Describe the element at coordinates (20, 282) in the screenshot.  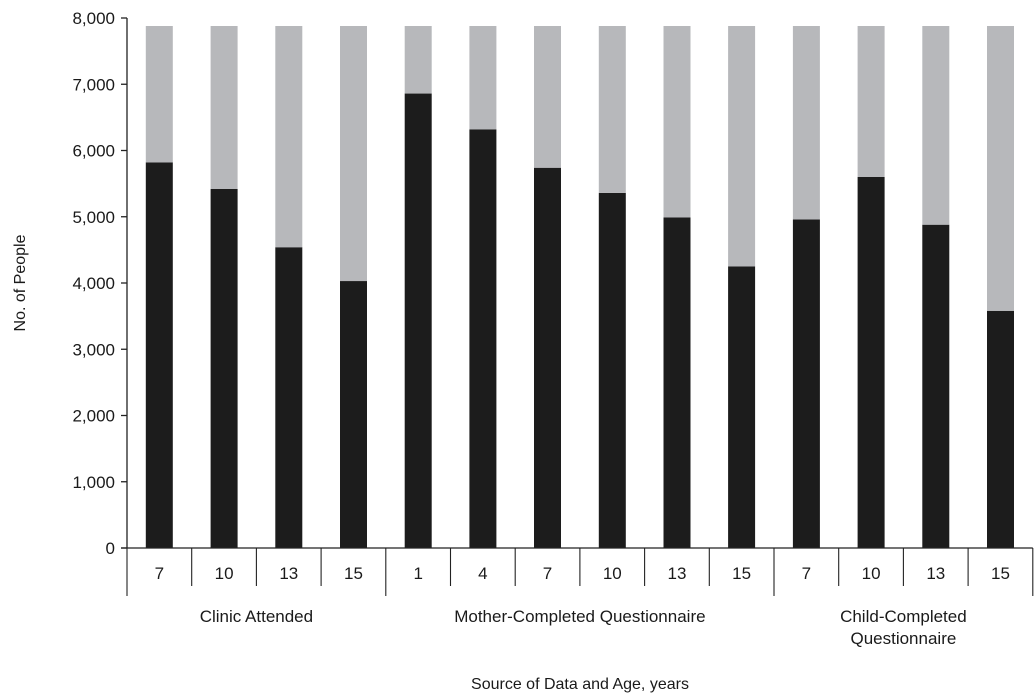
I see `y-axis-label: No. of People` at that location.